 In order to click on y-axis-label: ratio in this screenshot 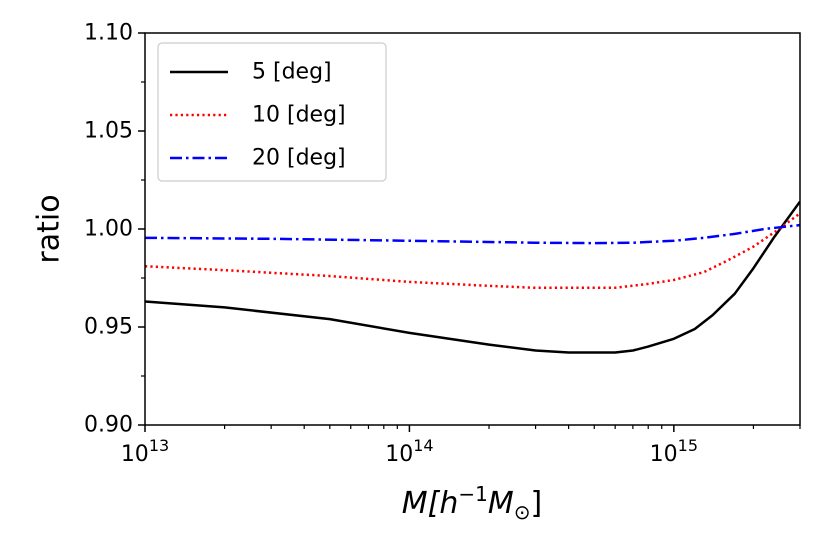, I will do `click(49, 228)`.